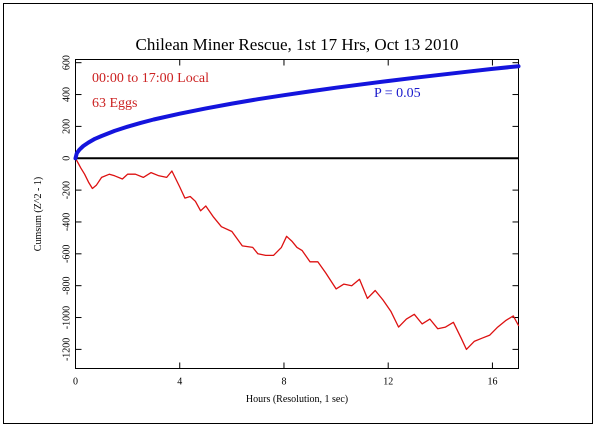  I want to click on x-tick-label: 12, so click(388, 382).